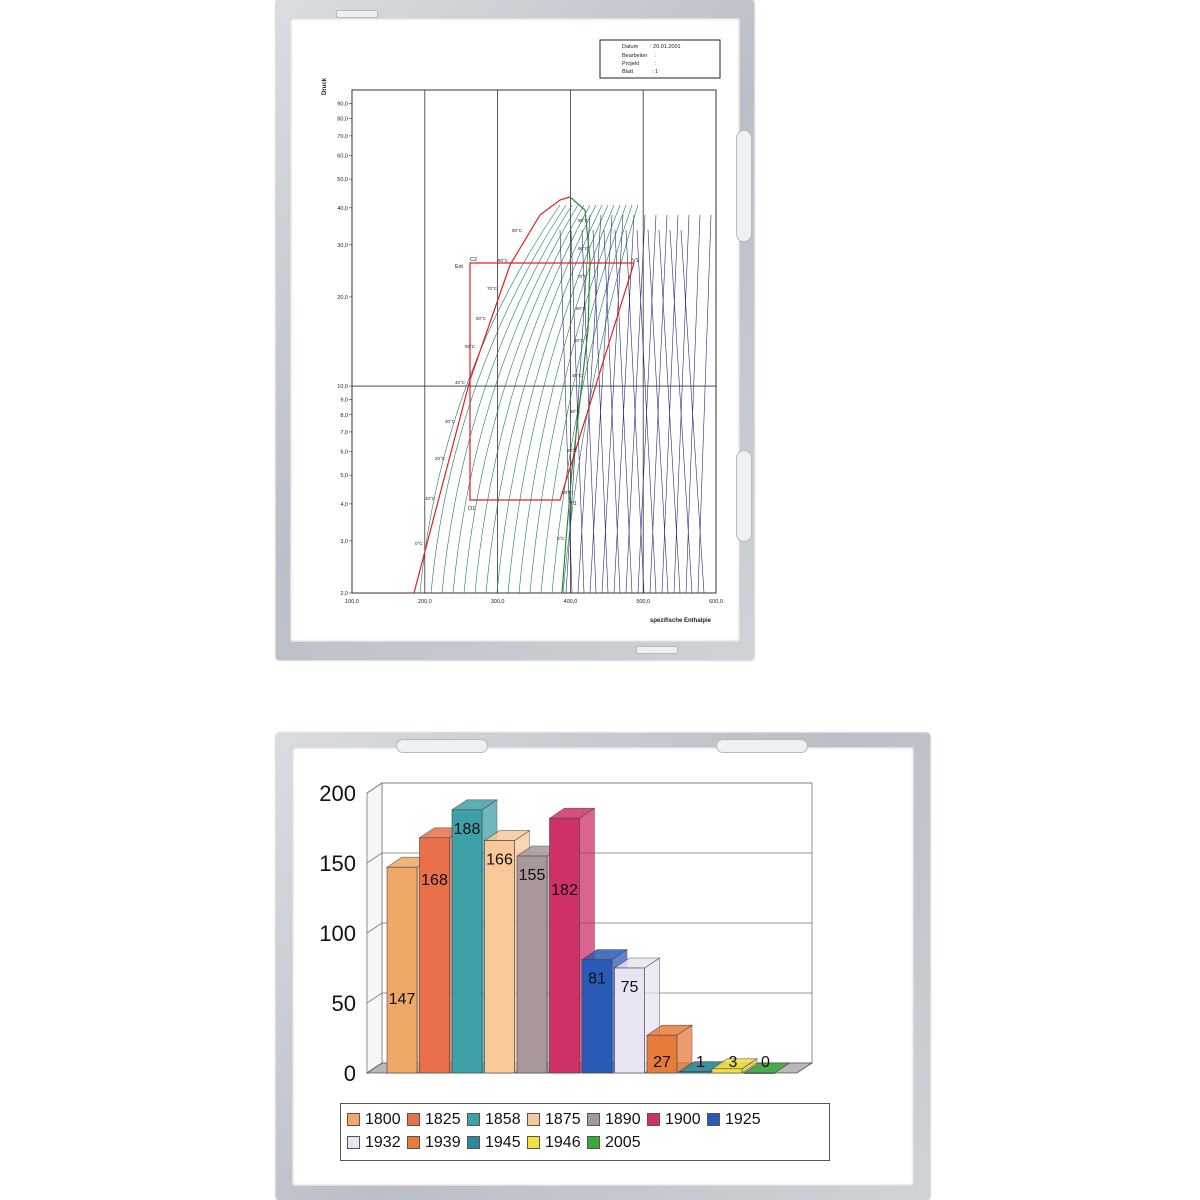  What do you see at coordinates (534, 602) in the screenshot?
I see `diagram-x-ticks: 100,0 200,0 300,0 400,0 500,0 600,0` at bounding box center [534, 602].